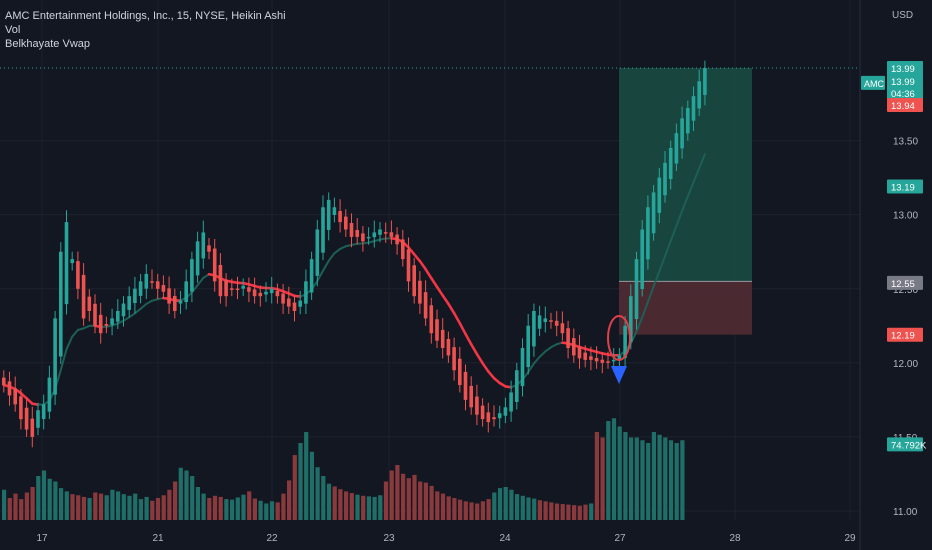 This screenshot has width=932, height=550. Describe the element at coordinates (13, 30) in the screenshot. I see `legend-volume: Vol` at that location.